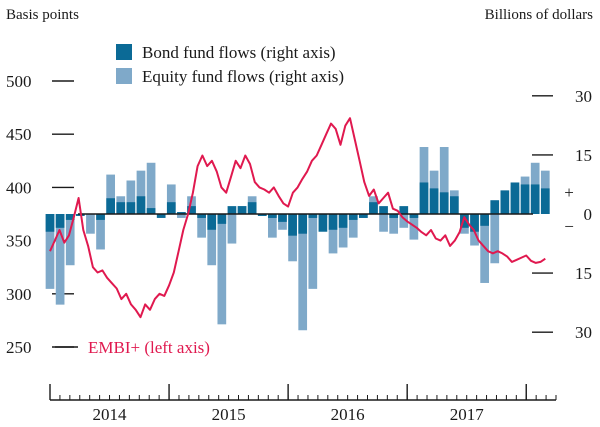 This screenshot has width=600, height=427. Describe the element at coordinates (239, 52) in the screenshot. I see `legend-label-bond: Bond fund flows (right axis)` at that location.